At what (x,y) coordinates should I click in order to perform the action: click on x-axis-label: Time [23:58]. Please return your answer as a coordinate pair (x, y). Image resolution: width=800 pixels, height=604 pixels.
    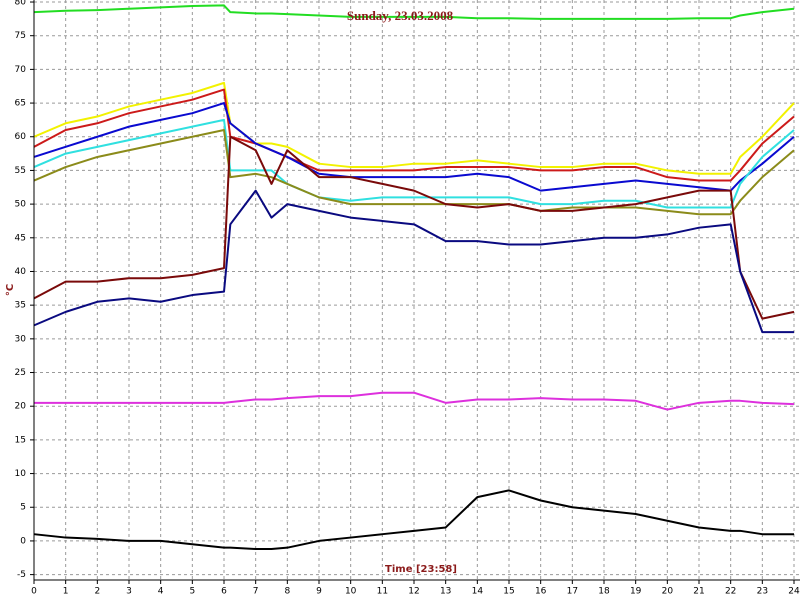
    Looking at the image, I should click on (421, 569).